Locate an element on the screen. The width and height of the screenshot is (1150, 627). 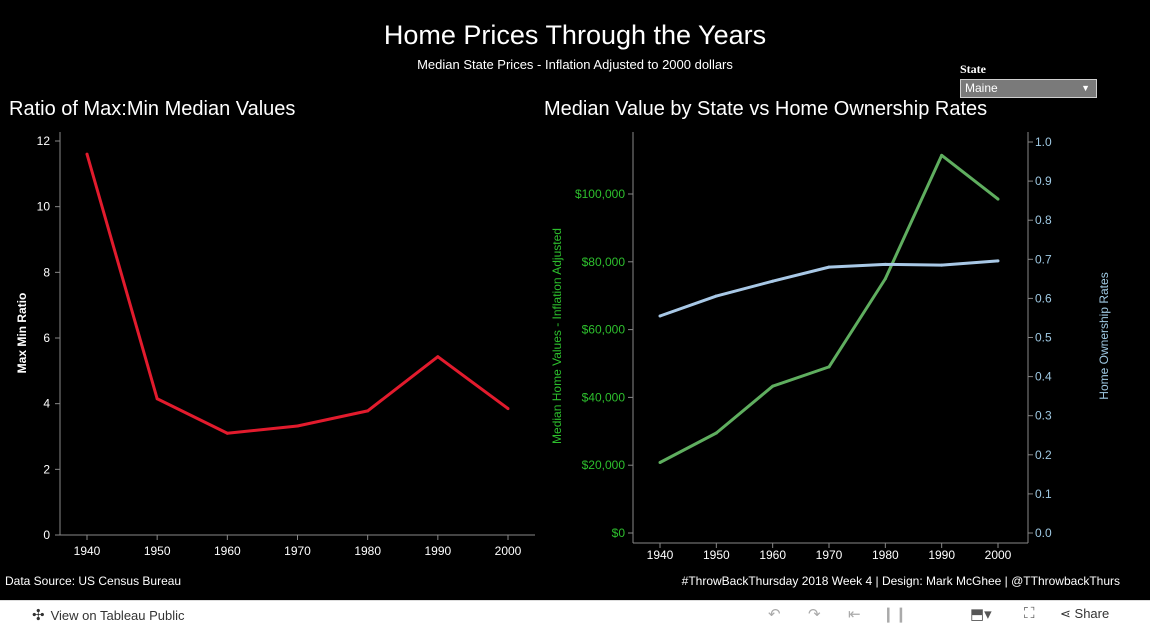
value-y-tick-label: $100,000 is located at coordinates (600, 194).